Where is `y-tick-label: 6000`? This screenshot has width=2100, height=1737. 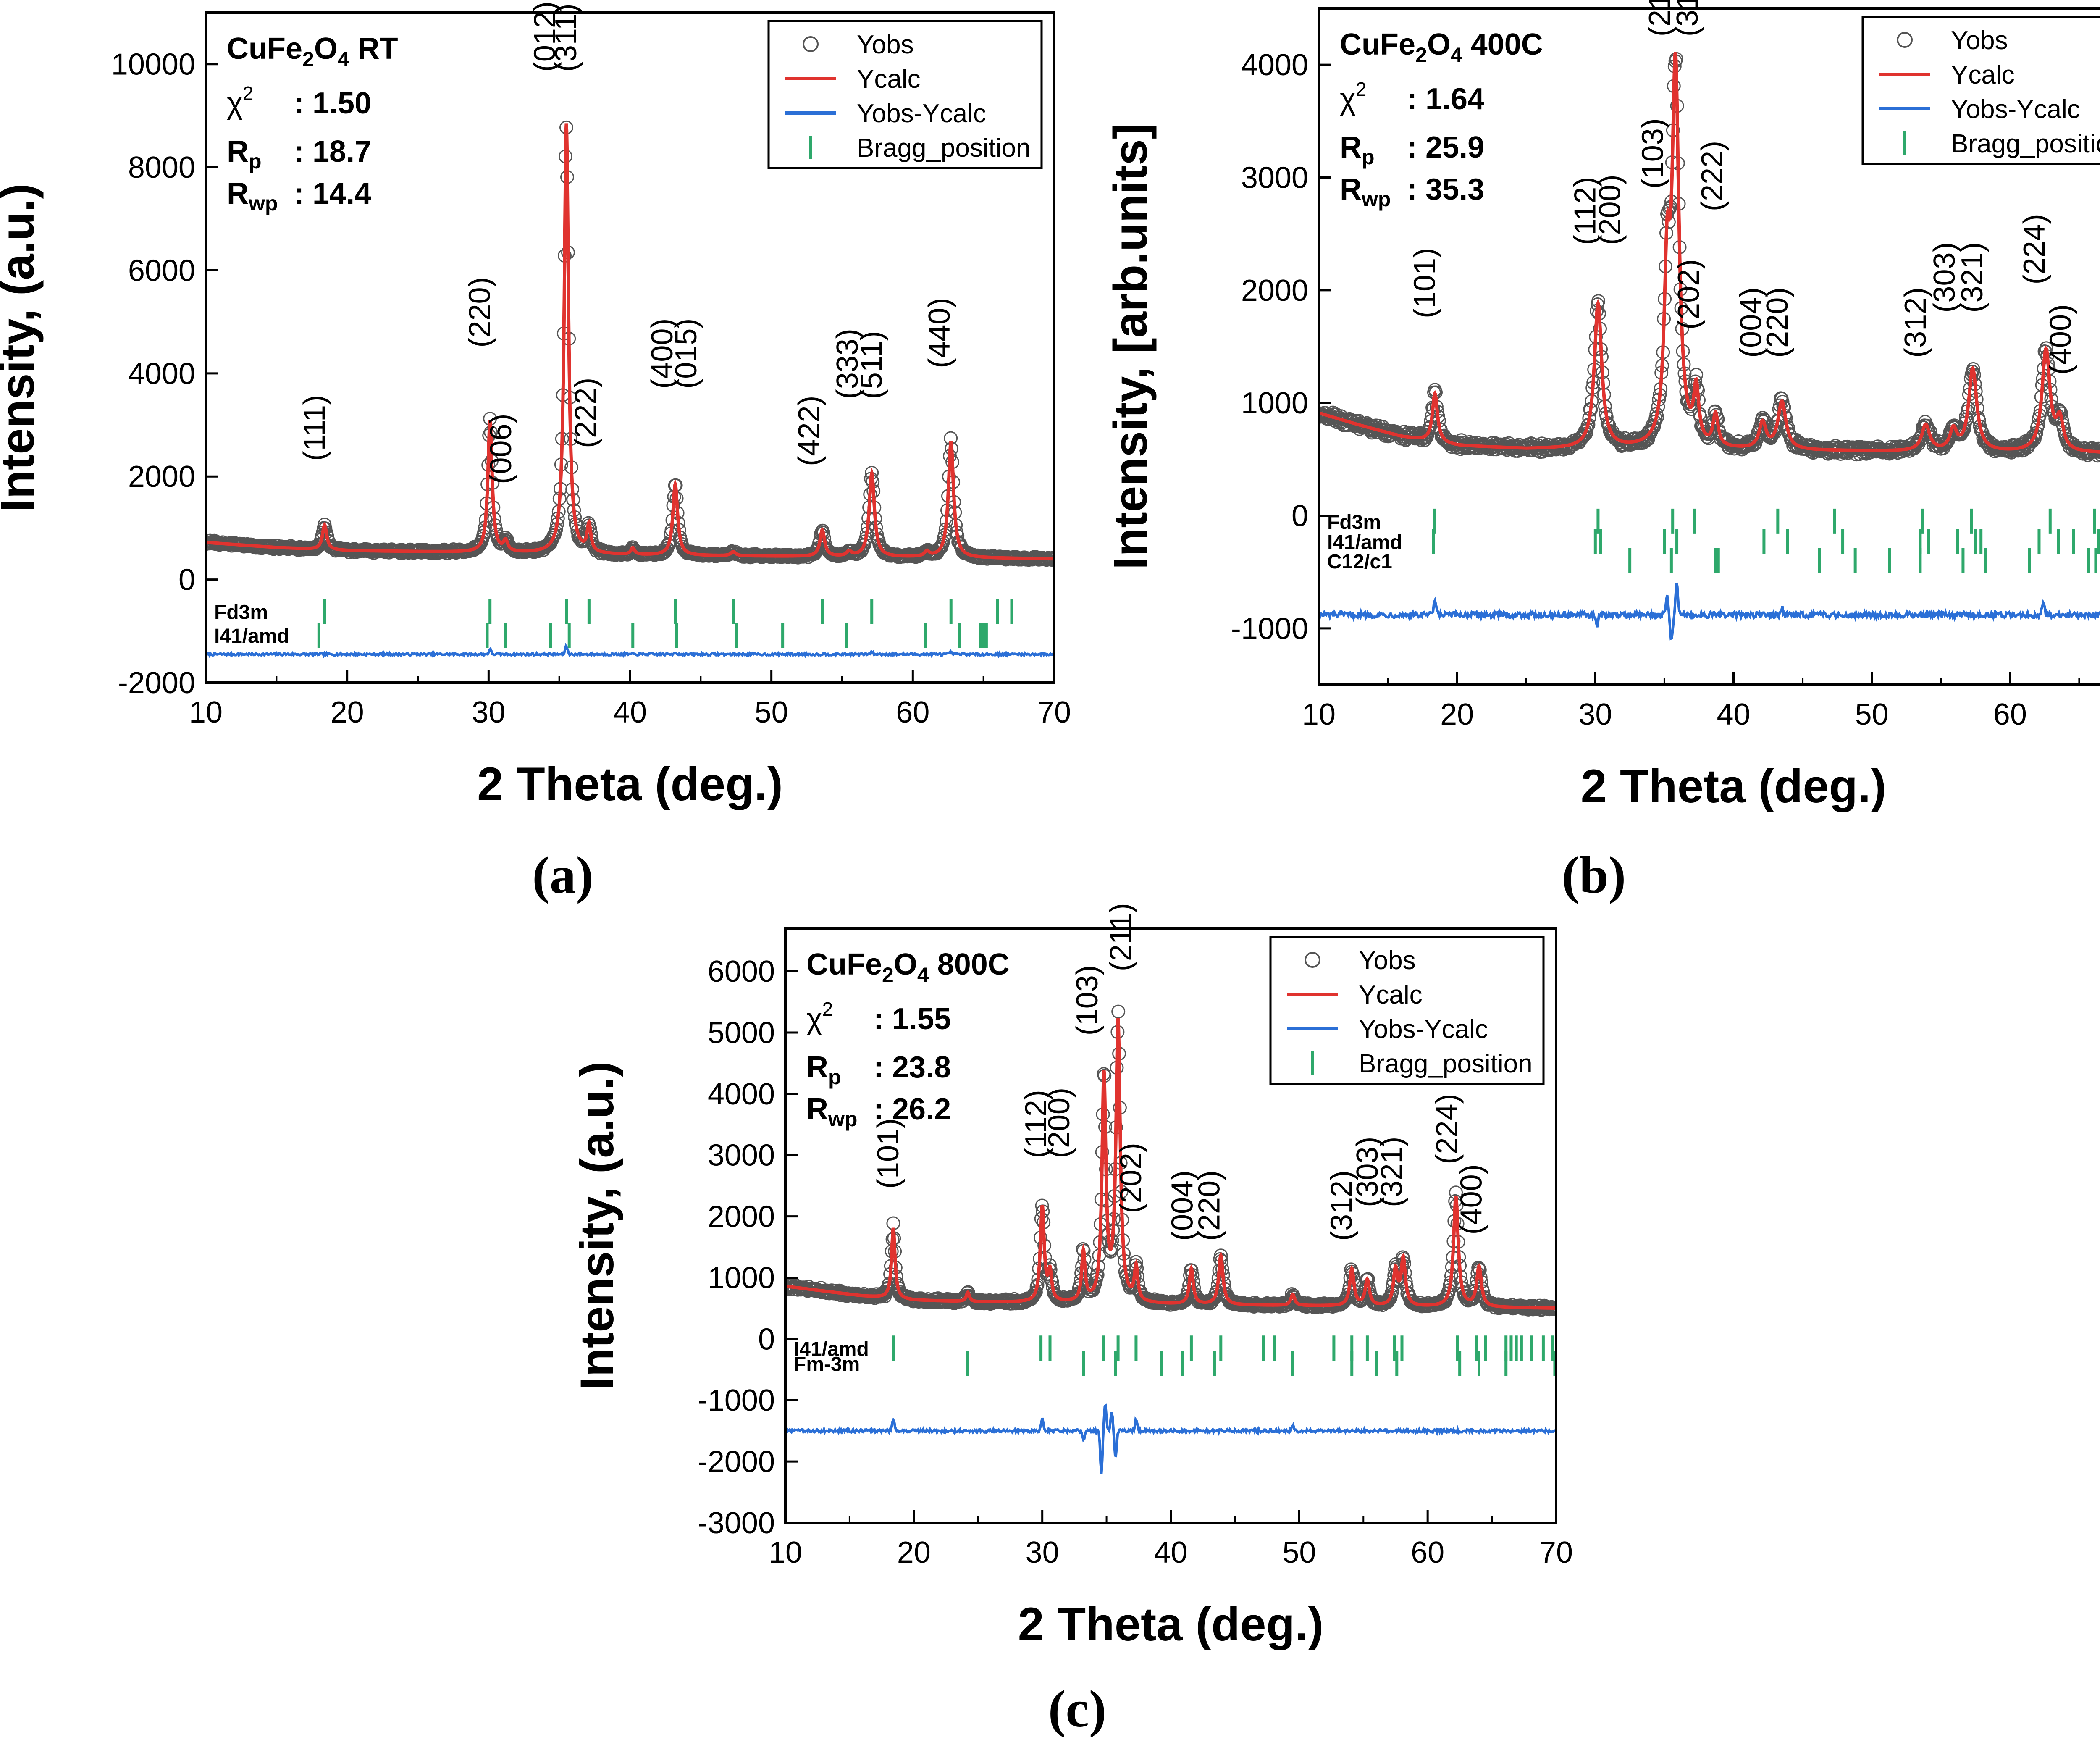 y-tick-label: 6000 is located at coordinates (741, 971).